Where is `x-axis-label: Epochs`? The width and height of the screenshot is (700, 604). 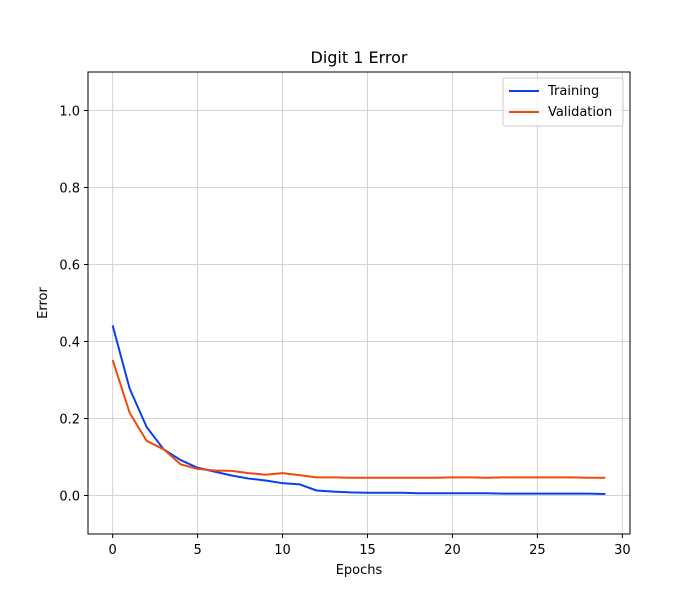 x-axis-label: Epochs is located at coordinates (359, 570).